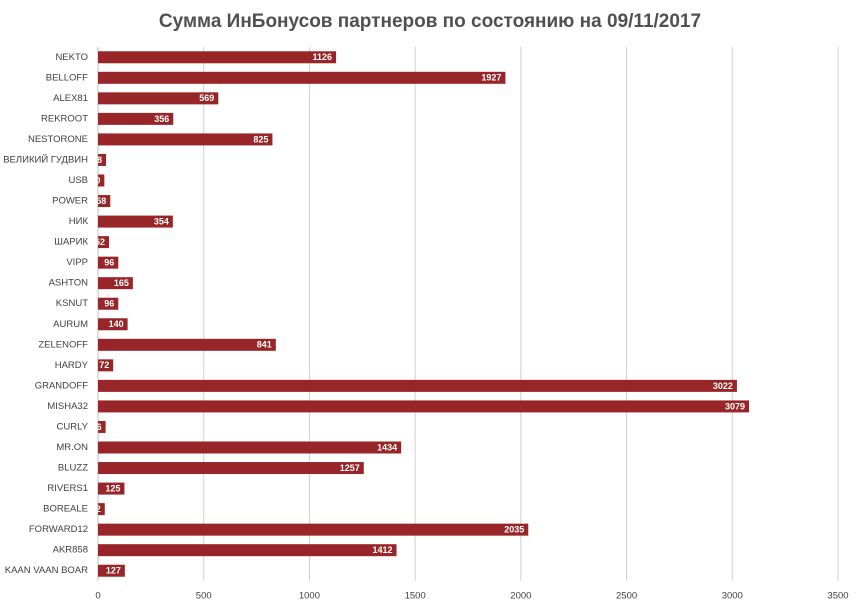 Image resolution: width=862 pixels, height=606 pixels. Describe the element at coordinates (264, 345) in the screenshot. I see `value-label: 841` at that location.